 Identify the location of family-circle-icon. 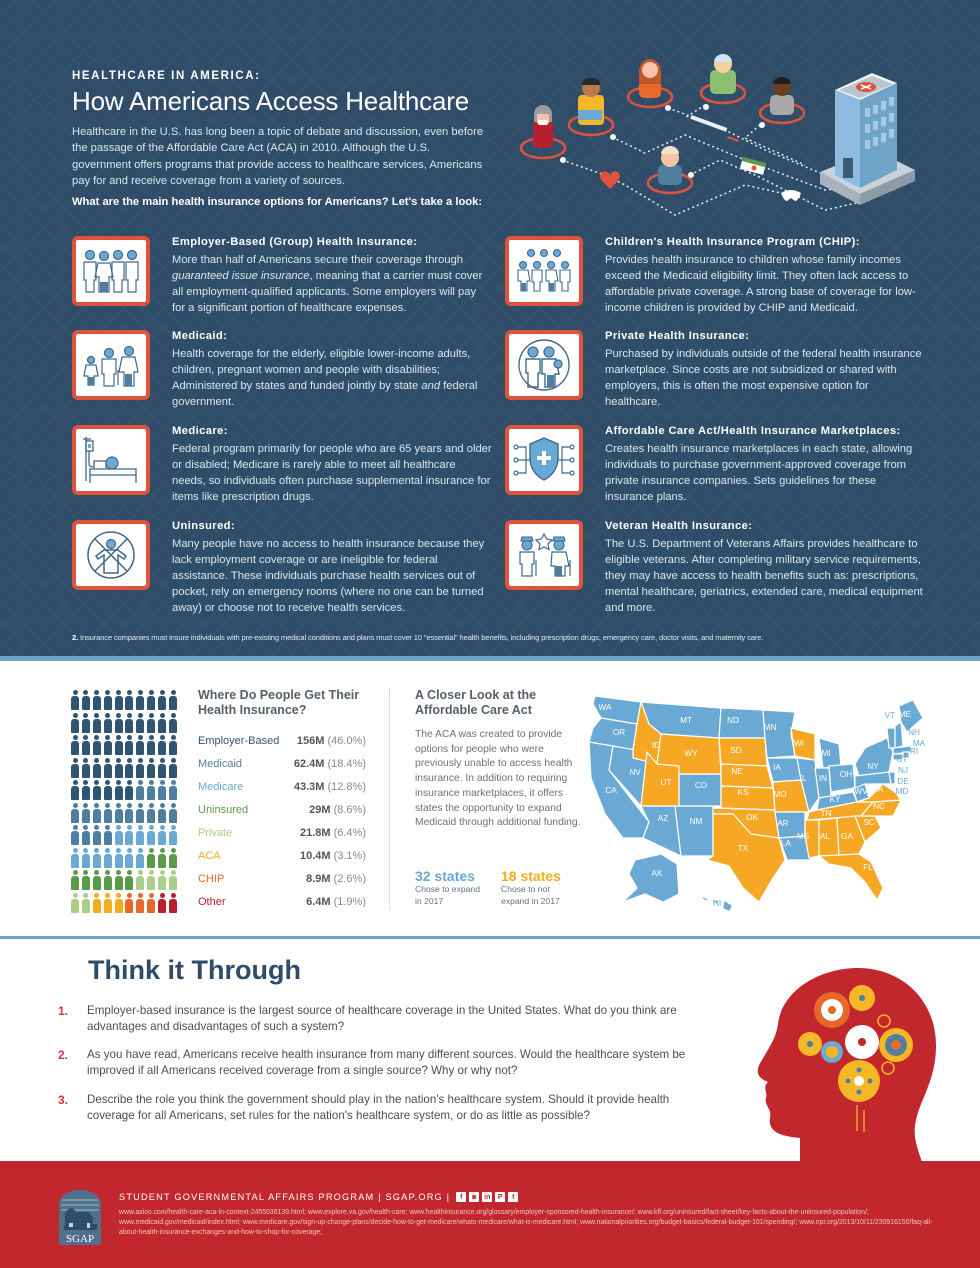
(544, 365).